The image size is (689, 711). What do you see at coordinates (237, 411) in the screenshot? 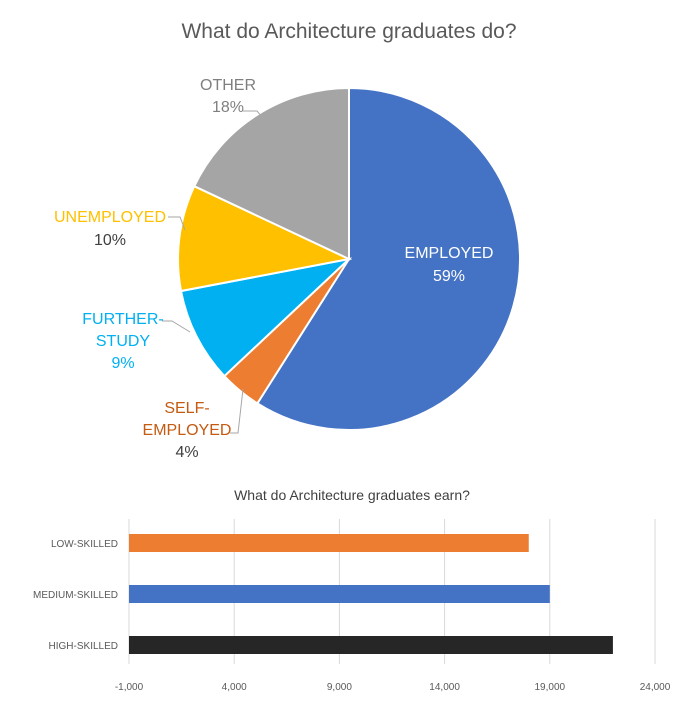
I see `leader-line-self-employed` at bounding box center [237, 411].